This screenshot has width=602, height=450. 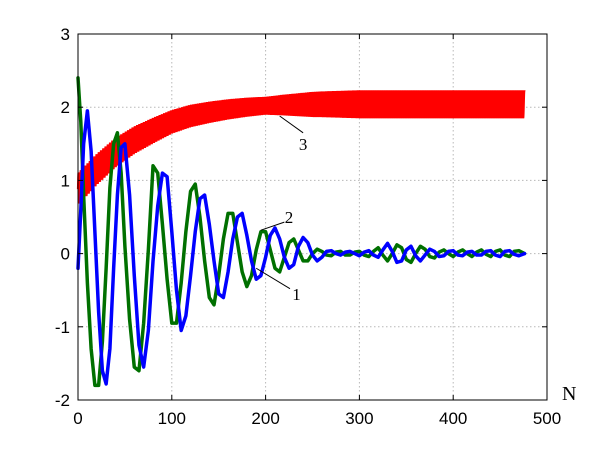 What do you see at coordinates (569, 394) in the screenshot?
I see `x-axis-label: N` at bounding box center [569, 394].